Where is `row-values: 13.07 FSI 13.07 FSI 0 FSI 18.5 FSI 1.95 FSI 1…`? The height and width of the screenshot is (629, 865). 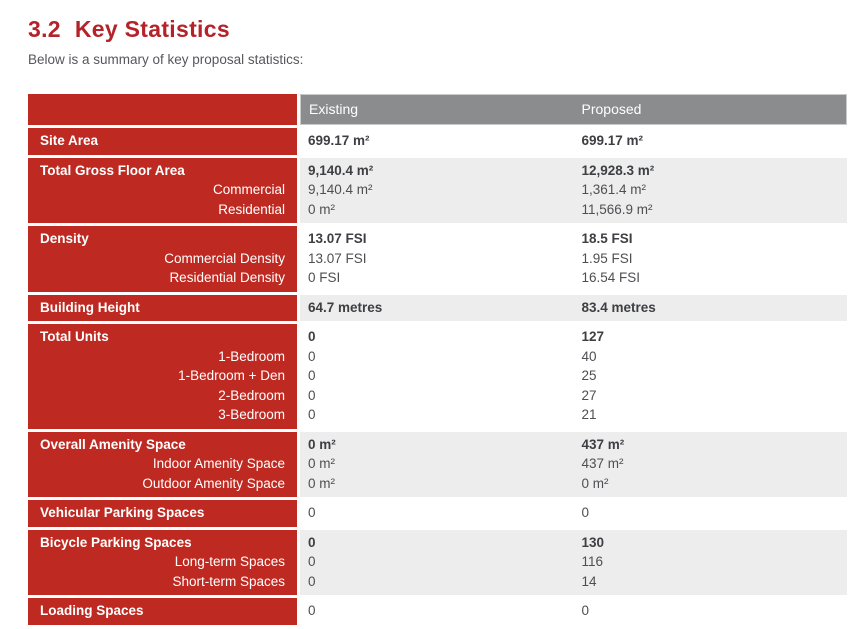
row-values: 13.07 FSI 13.07 FSI 0 FSI 18.5 FSI 1.95 FSI 1… is located at coordinates (573, 259).